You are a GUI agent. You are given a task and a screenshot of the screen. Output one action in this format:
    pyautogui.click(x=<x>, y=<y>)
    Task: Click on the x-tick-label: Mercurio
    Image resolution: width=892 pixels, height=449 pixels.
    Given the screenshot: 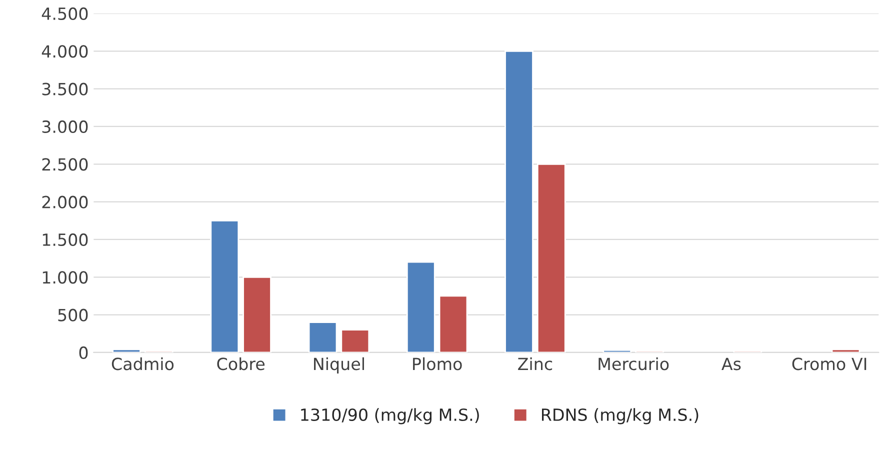 What is the action you would take?
    pyautogui.click(x=633, y=363)
    